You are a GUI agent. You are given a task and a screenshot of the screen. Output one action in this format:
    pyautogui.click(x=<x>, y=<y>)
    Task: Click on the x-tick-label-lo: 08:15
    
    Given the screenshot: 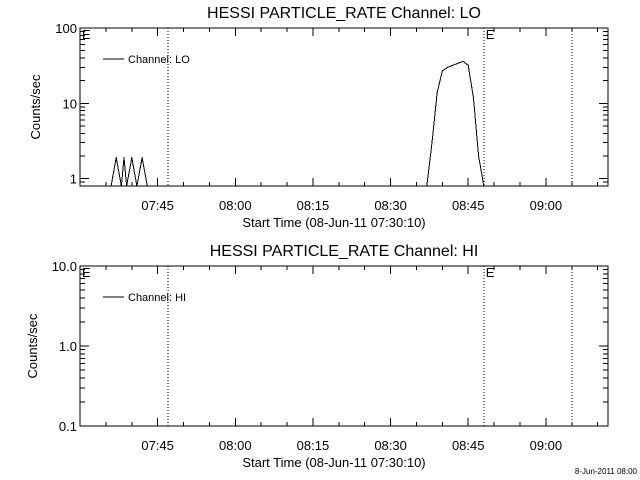 What is the action you would take?
    pyautogui.click(x=313, y=205)
    